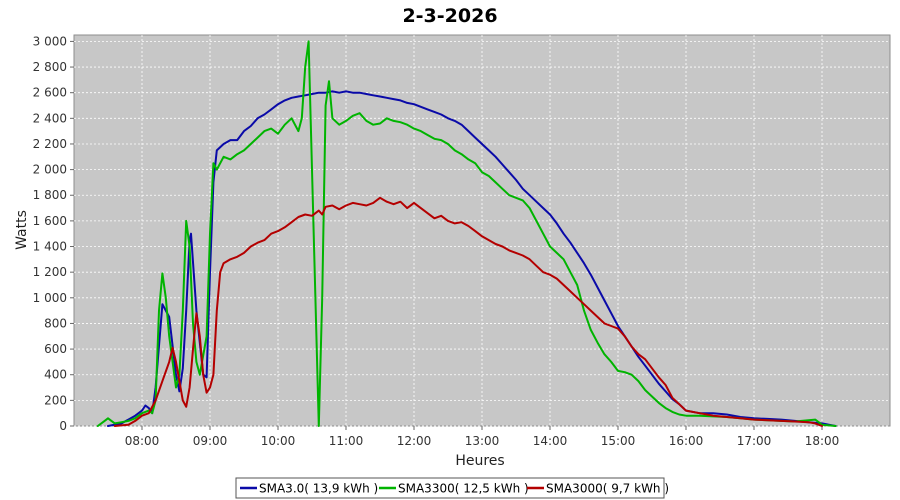  What do you see at coordinates (479, 461) in the screenshot?
I see `x-axis-label: Heures` at bounding box center [479, 461].